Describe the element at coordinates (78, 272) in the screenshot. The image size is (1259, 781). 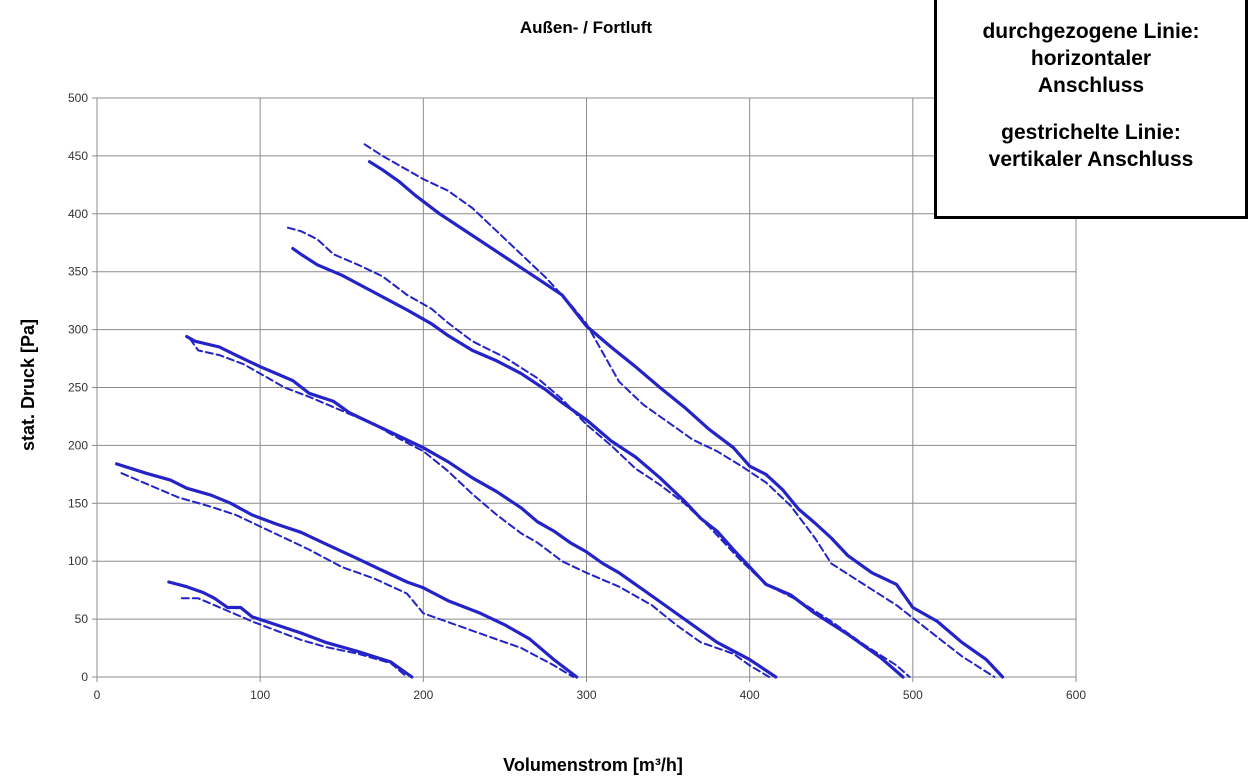
I see `y-tick-label-7: 350` at that location.